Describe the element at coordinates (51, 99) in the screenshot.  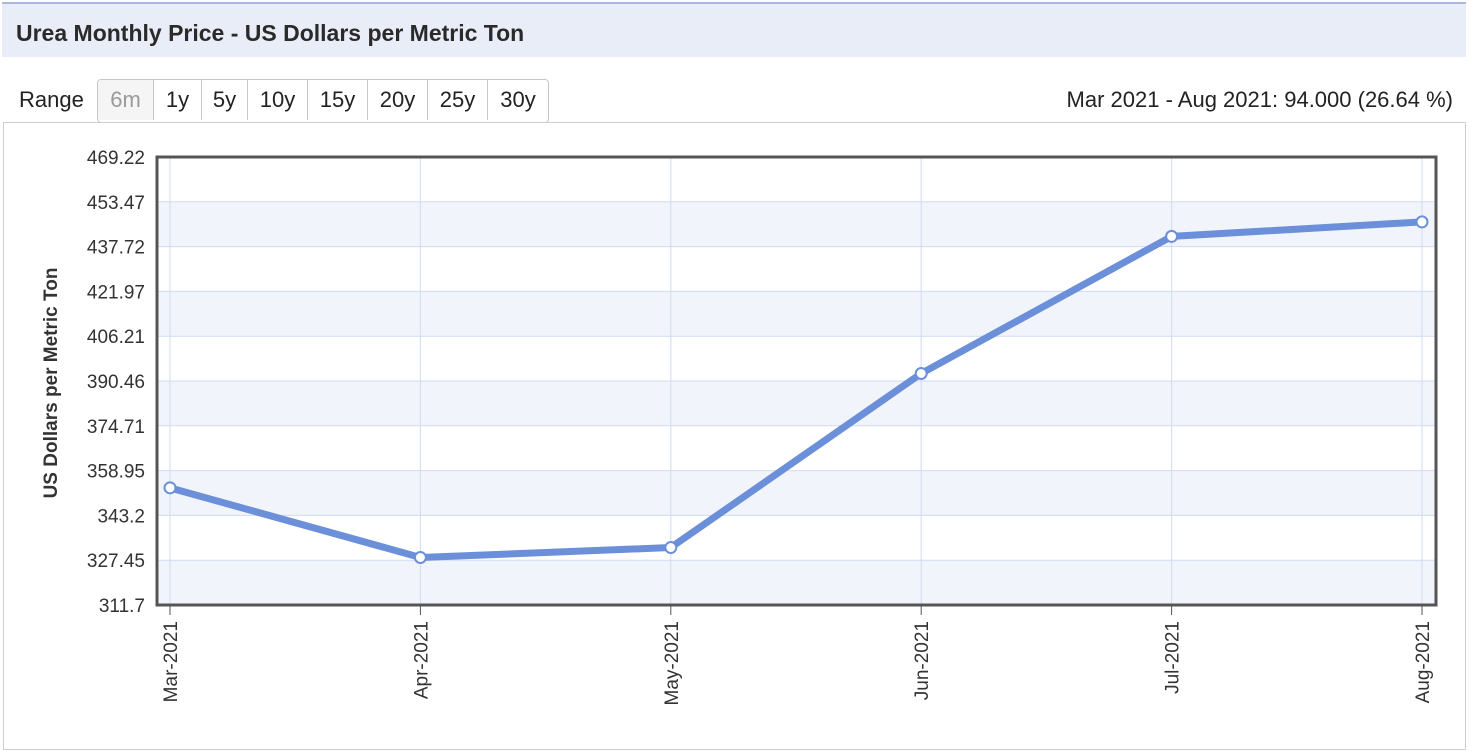
I see `range-label: Range` at that location.